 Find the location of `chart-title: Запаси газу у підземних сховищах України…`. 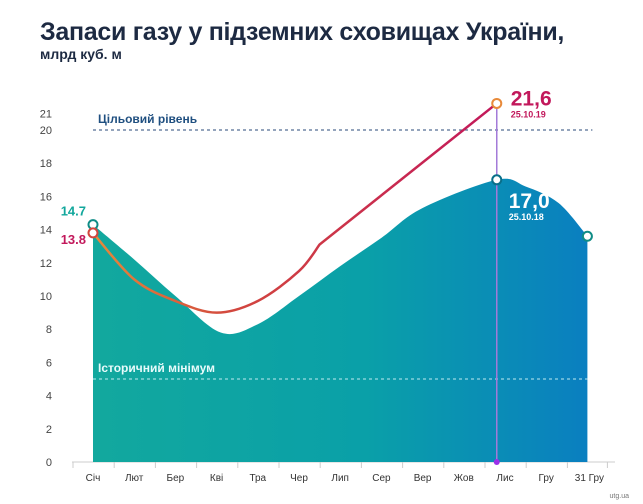

chart-title: Запаси газу у підземних сховищах України… is located at coordinates (302, 32).